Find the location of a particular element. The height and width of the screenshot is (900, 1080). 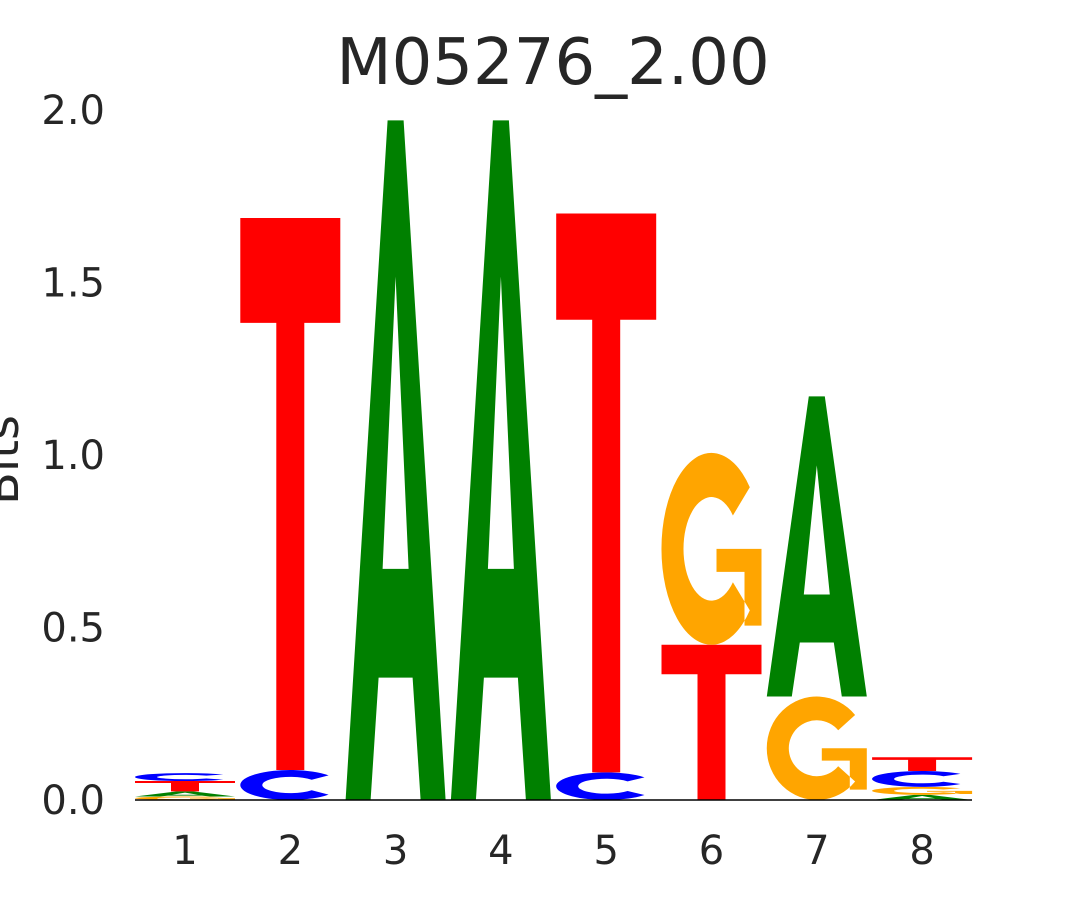

x-tick-label: 2 is located at coordinates (290, 851).